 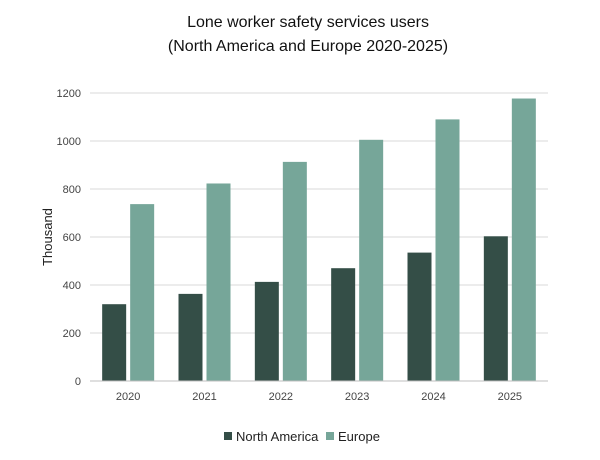 What do you see at coordinates (72, 238) in the screenshot?
I see `y-tick-label: 600` at bounding box center [72, 238].